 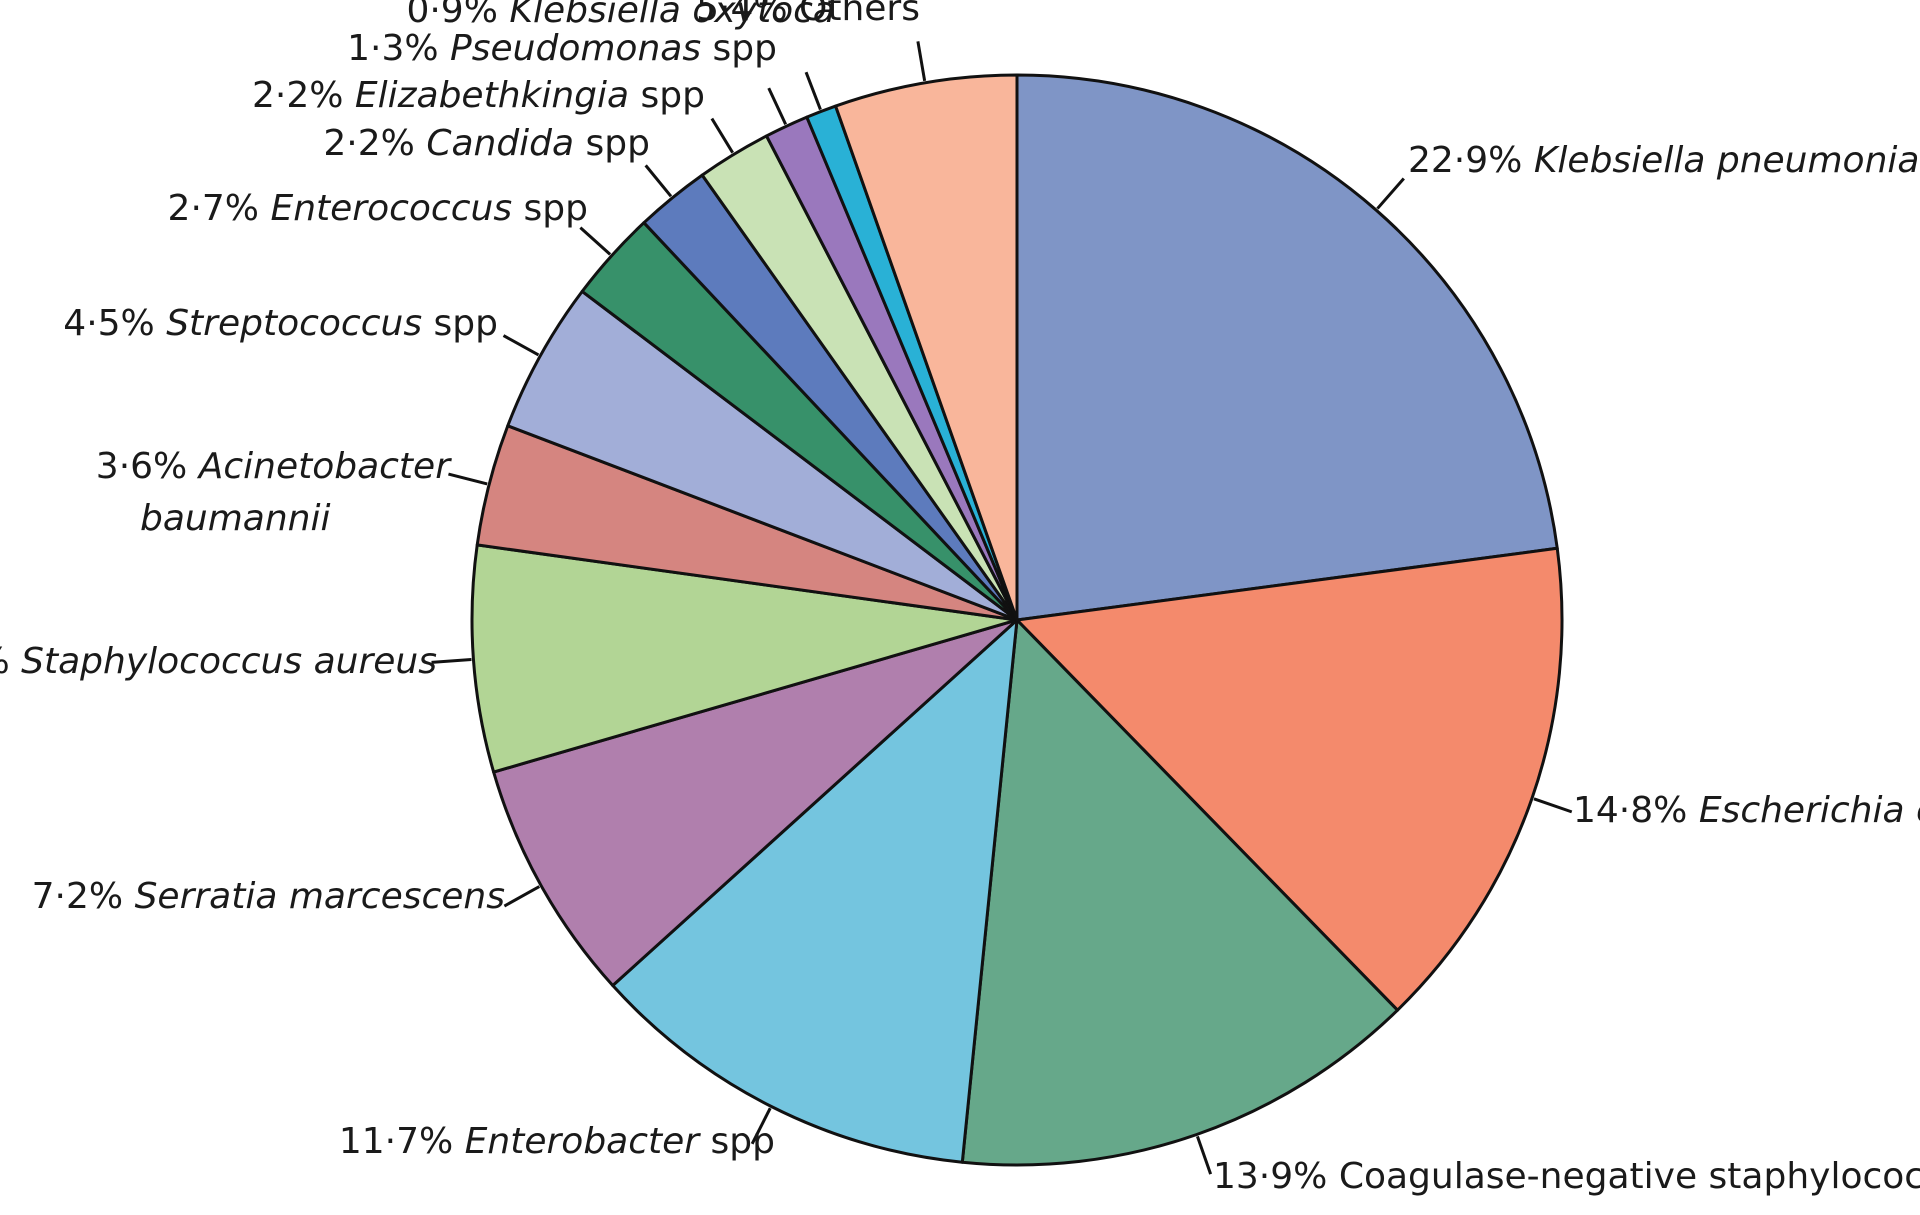 What do you see at coordinates (320, 896) in the screenshot?
I see `slice-name: Serratia marcescens` at bounding box center [320, 896].